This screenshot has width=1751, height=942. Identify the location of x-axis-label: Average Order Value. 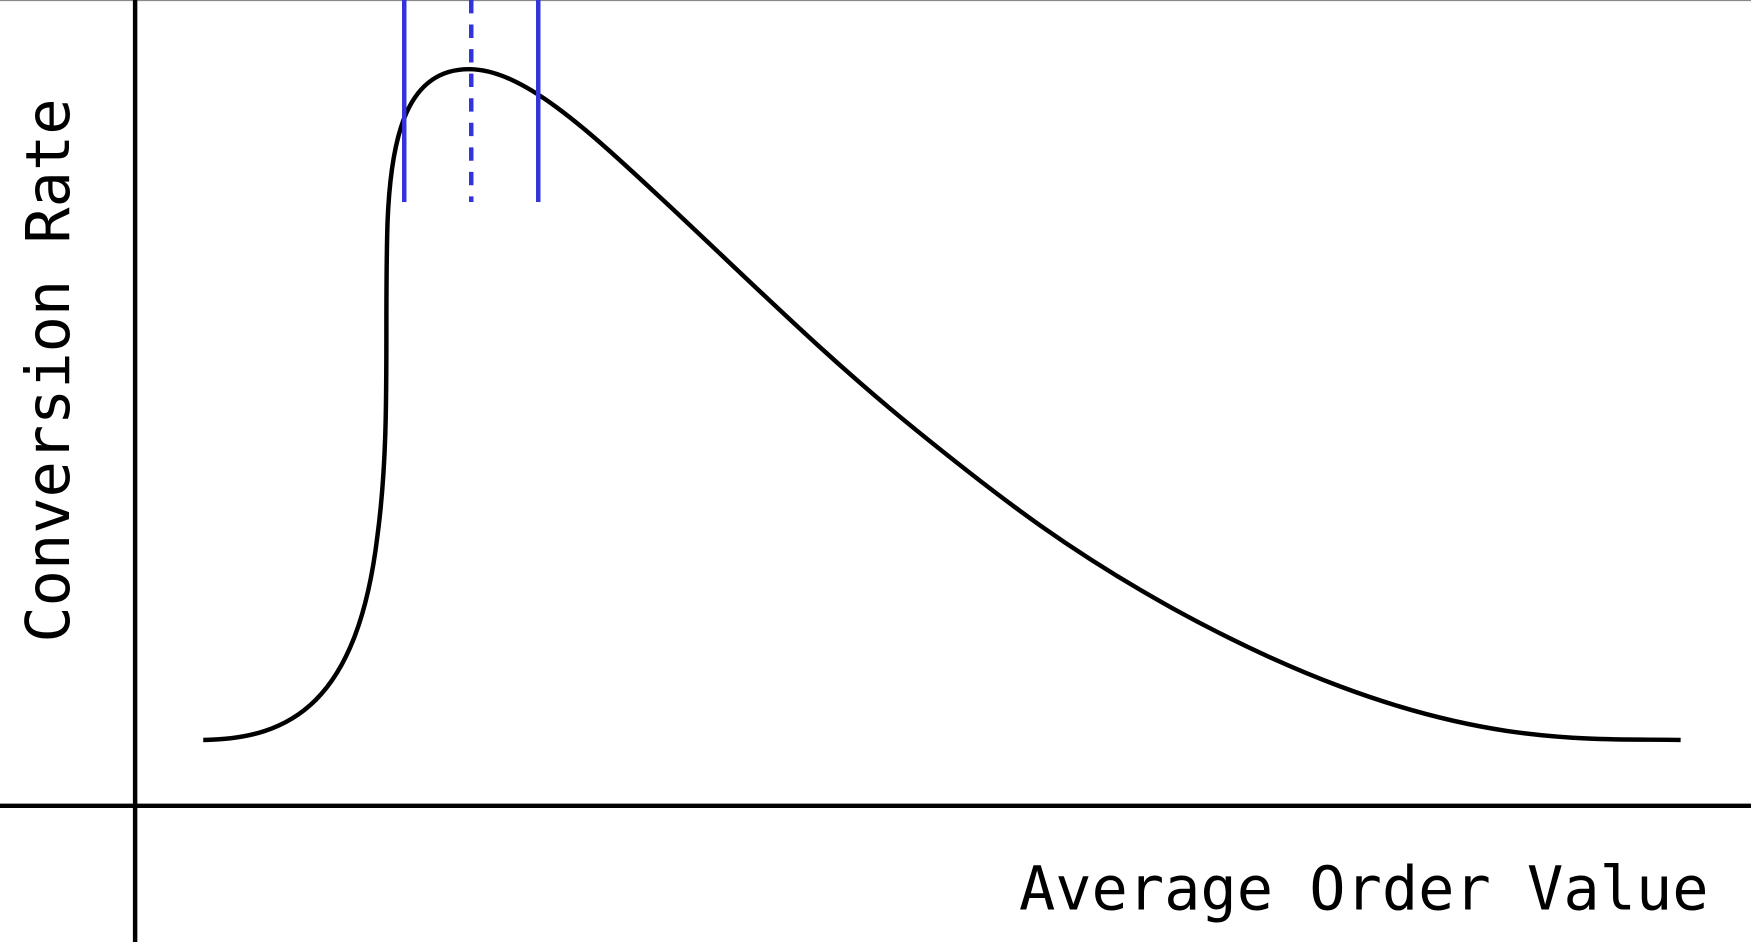
(1364, 890).